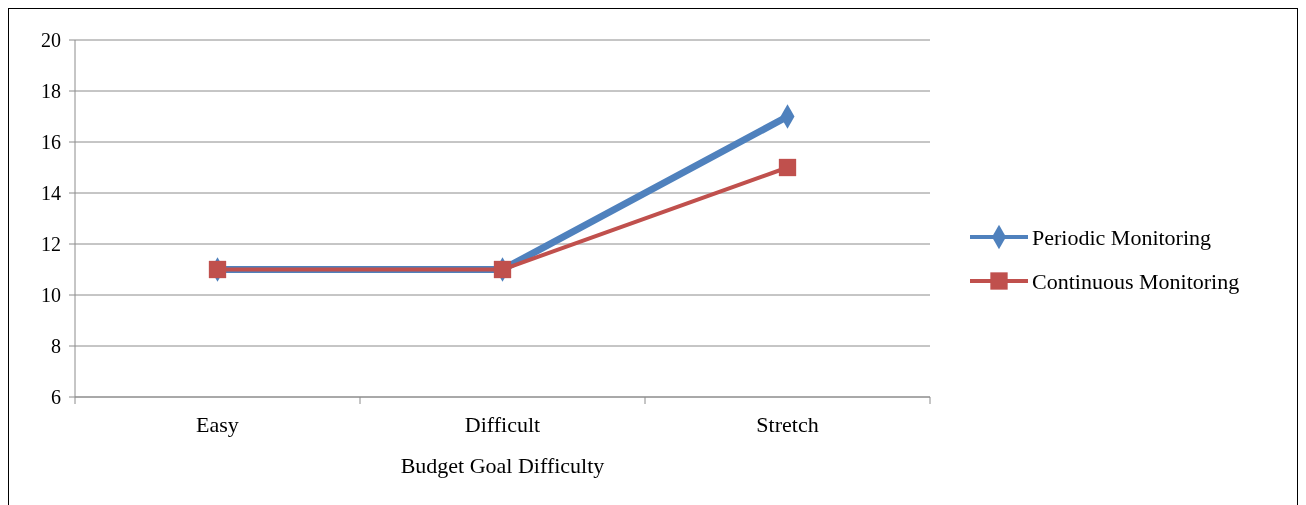  What do you see at coordinates (787, 424) in the screenshot?
I see `x-tick-label: Stretch` at bounding box center [787, 424].